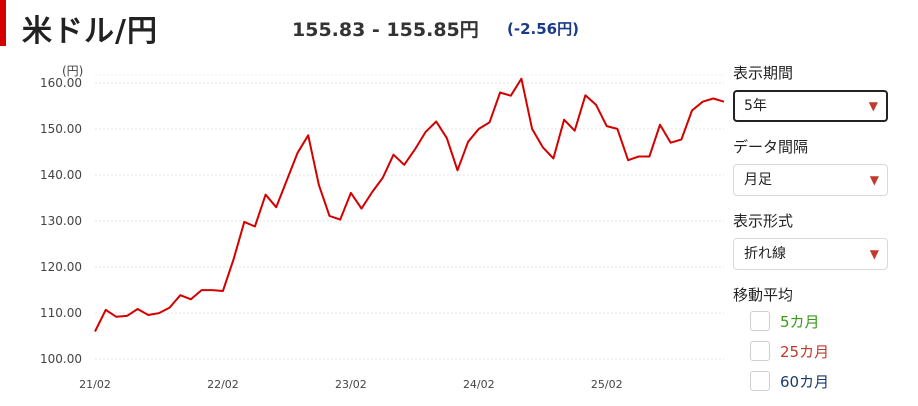 The height and width of the screenshot is (406, 918). I want to click on format-select: 折れ線 ▼, so click(810, 254).